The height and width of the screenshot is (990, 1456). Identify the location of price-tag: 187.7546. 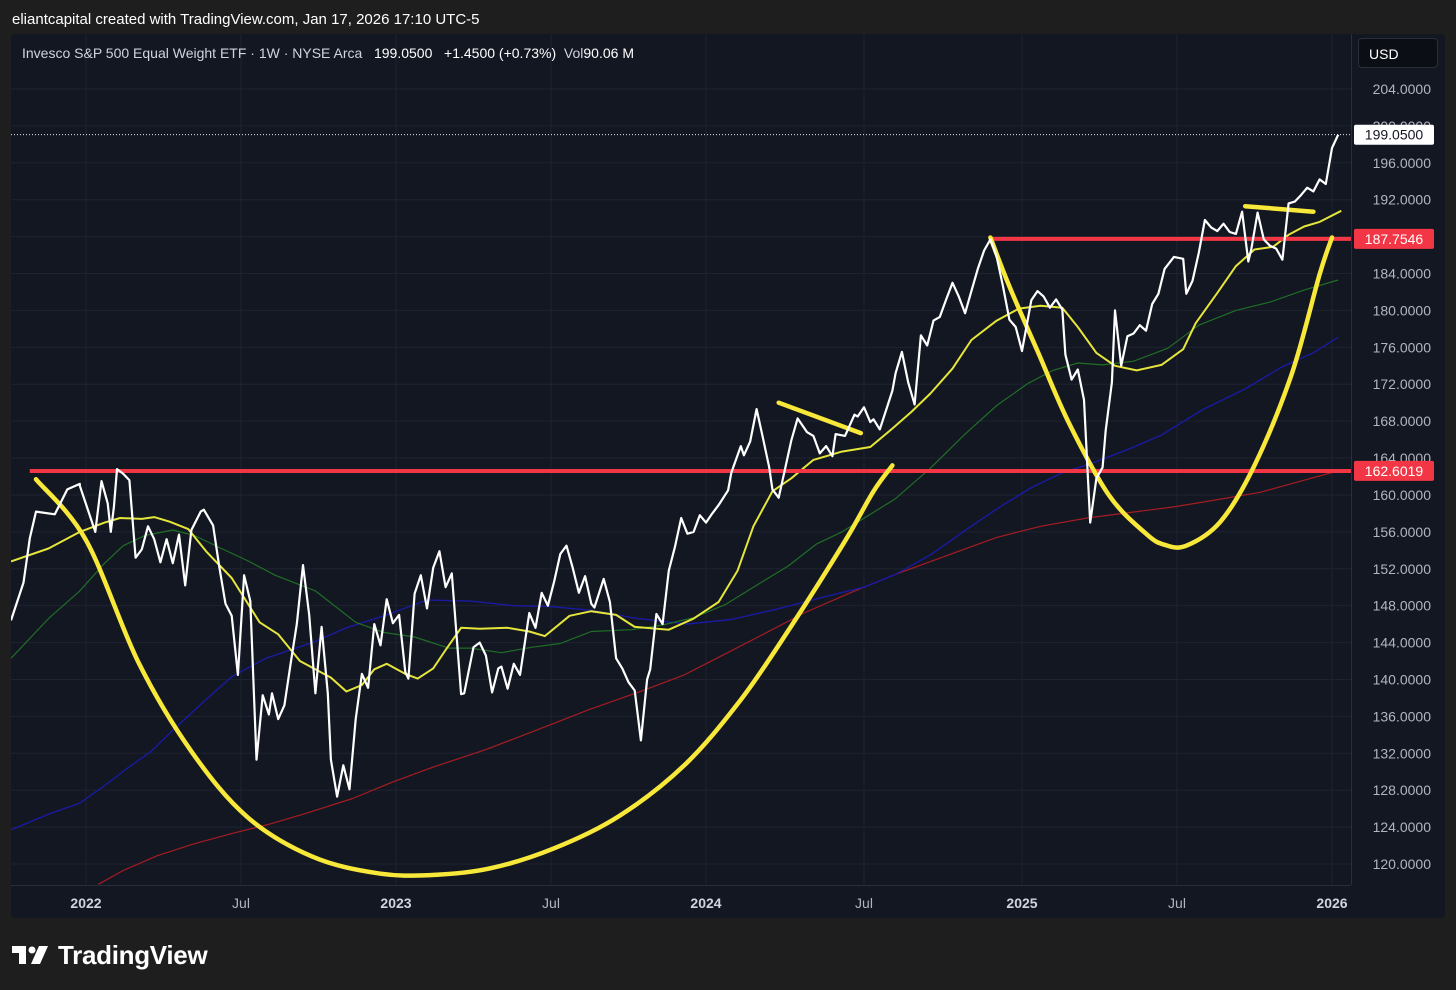
(1394, 238).